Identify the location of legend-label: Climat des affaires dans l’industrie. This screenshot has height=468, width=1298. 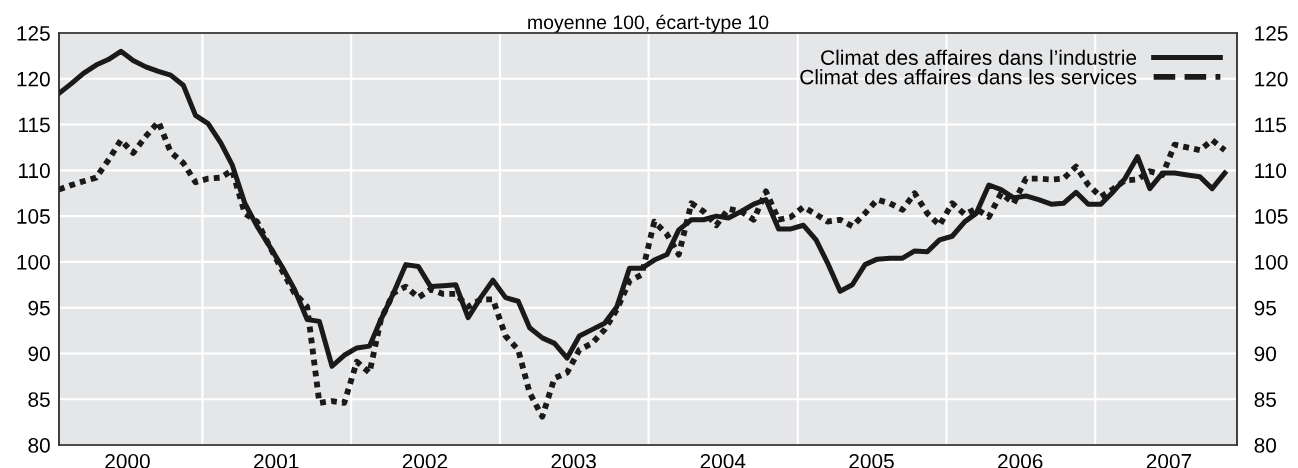
(979, 57).